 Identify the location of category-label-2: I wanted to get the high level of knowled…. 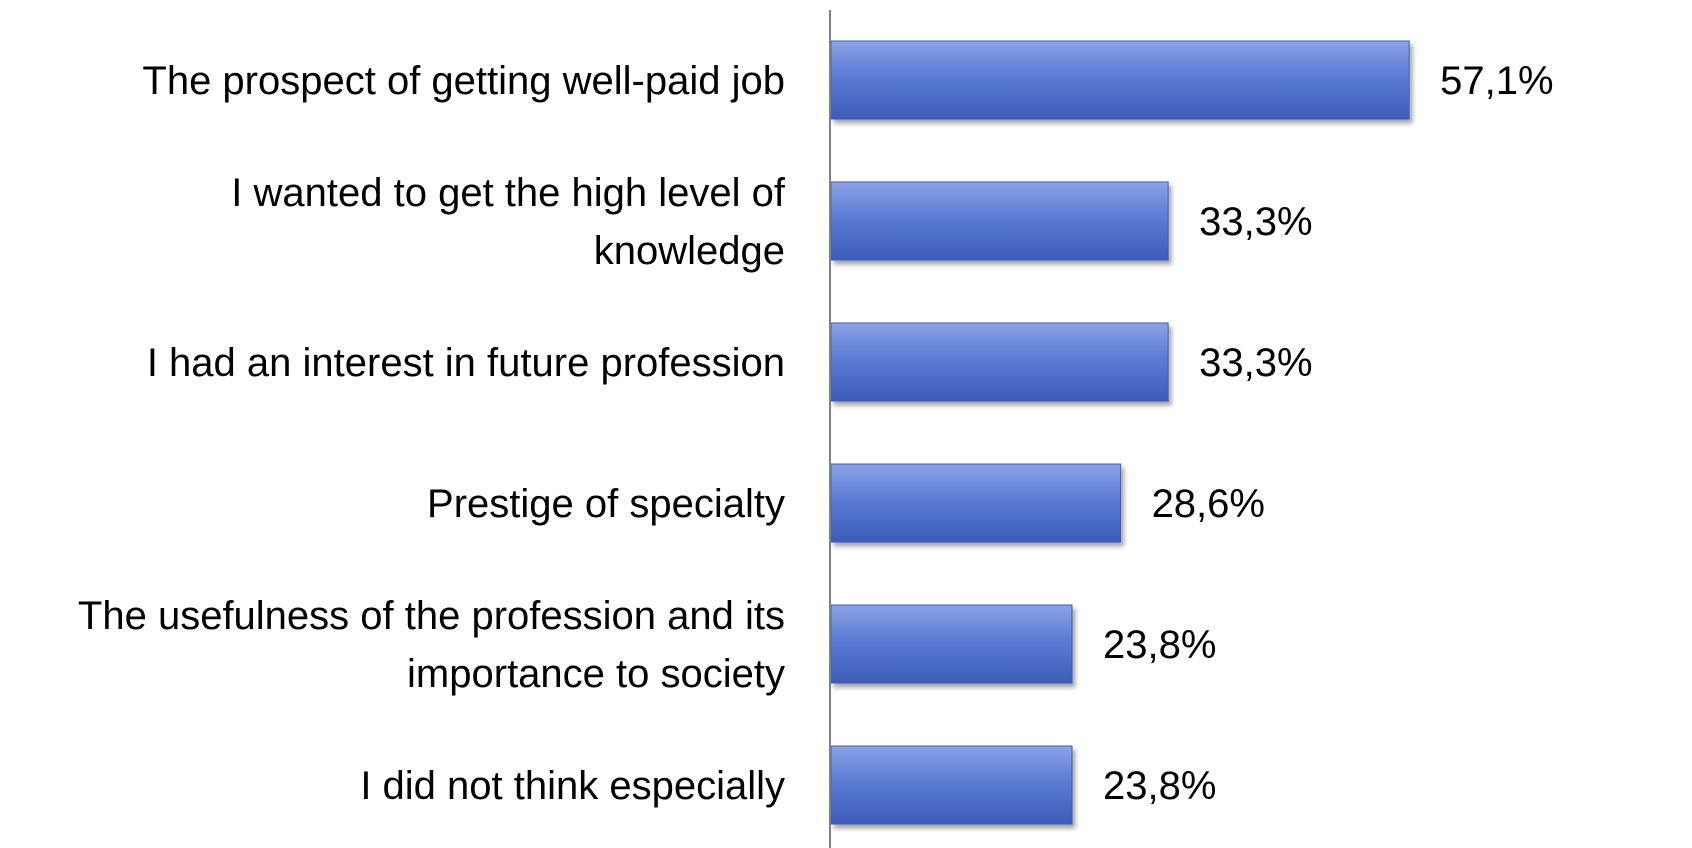
(508, 222).